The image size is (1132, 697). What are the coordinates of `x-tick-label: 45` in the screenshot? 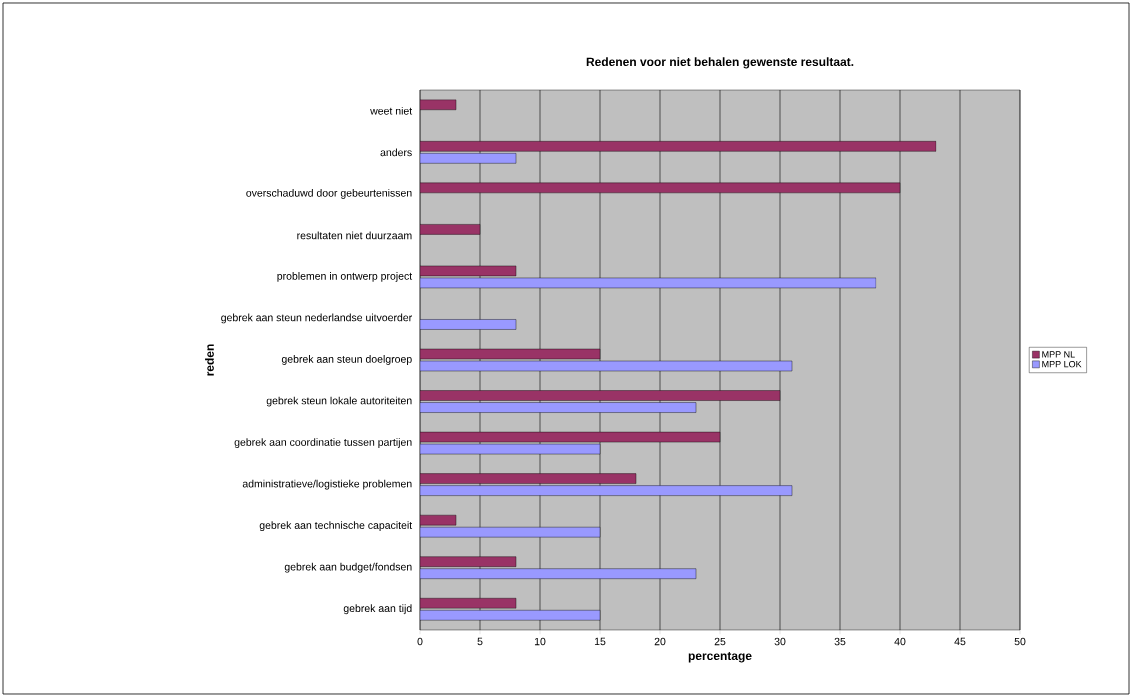 It's located at (960, 641).